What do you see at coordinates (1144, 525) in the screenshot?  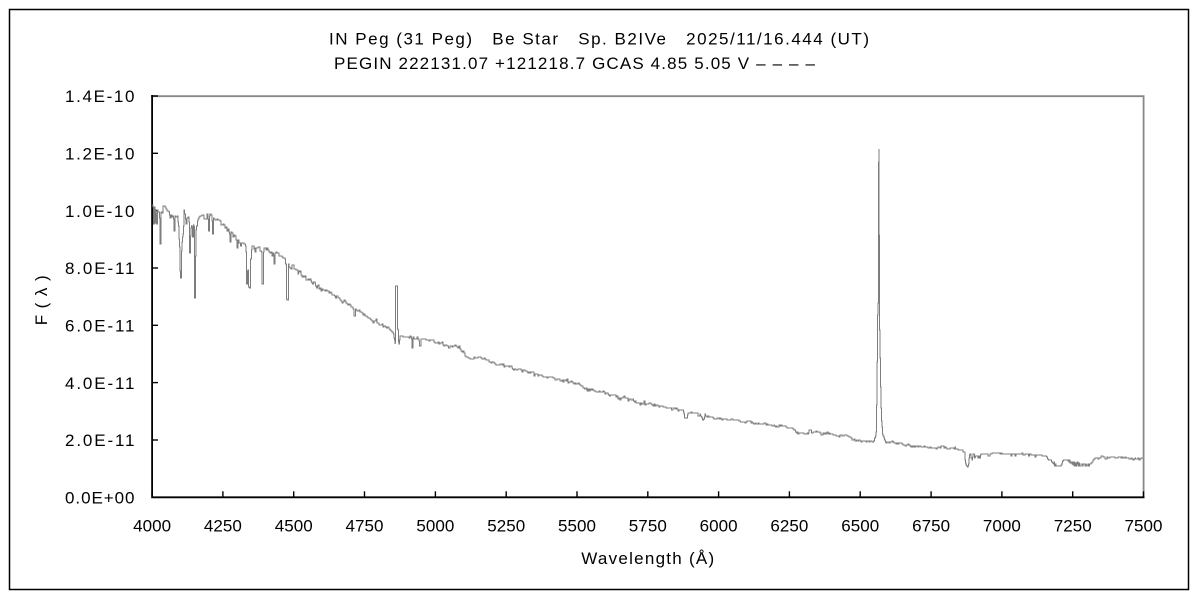 I see `svg-text: 7500` at bounding box center [1144, 525].